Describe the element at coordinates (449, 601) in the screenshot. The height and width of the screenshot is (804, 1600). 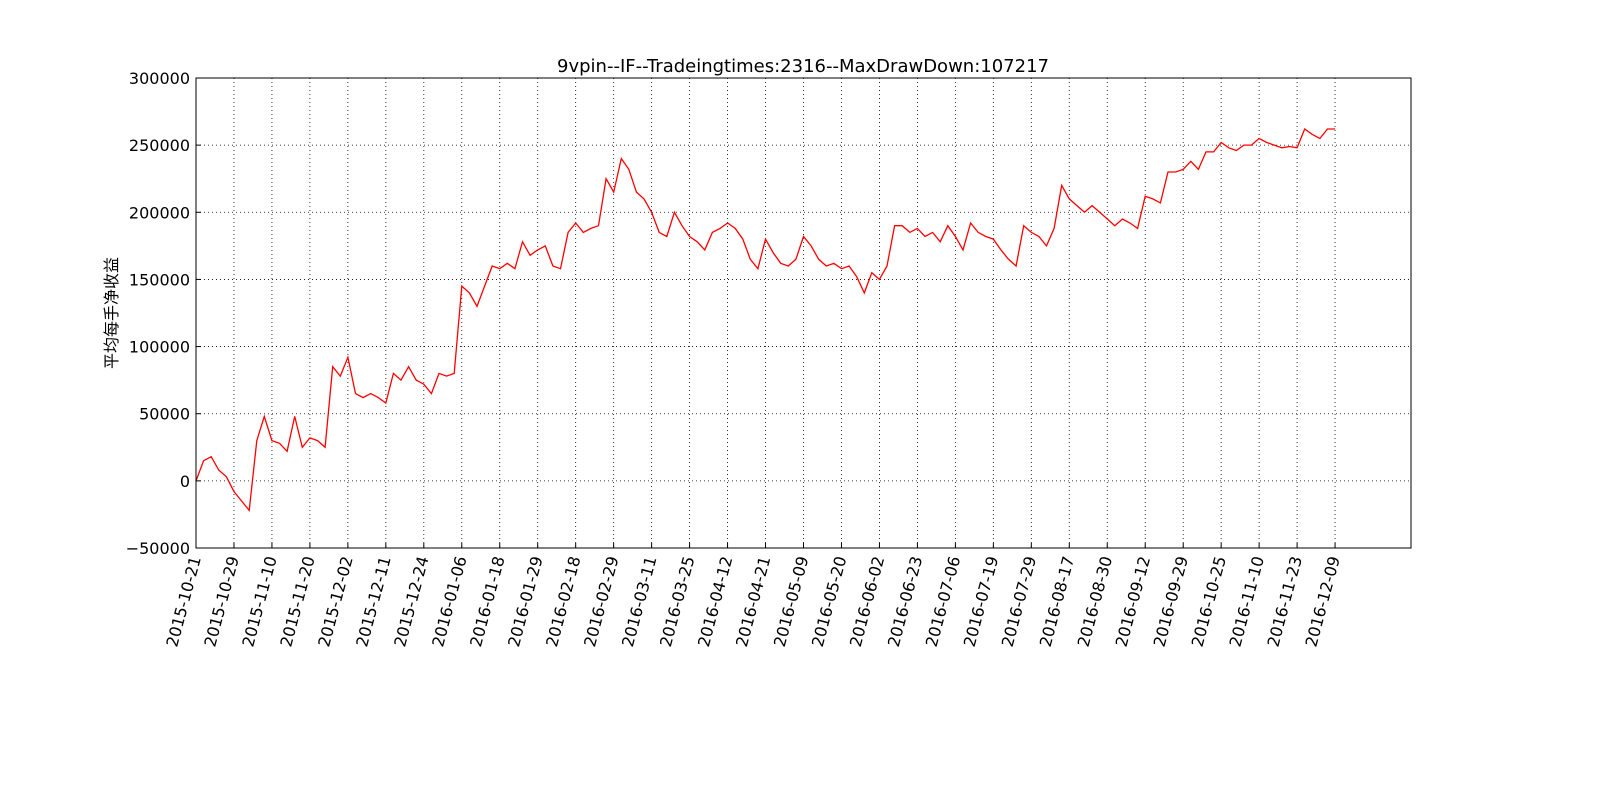
I see `x-tick-label: 2016-01-06` at that location.